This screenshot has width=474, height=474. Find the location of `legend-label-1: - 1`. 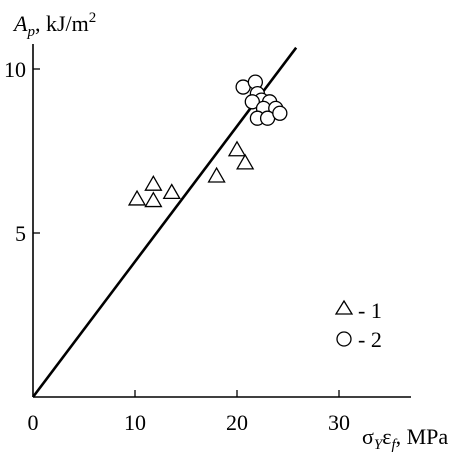

legend-label-1: - 1 is located at coordinates (370, 310).